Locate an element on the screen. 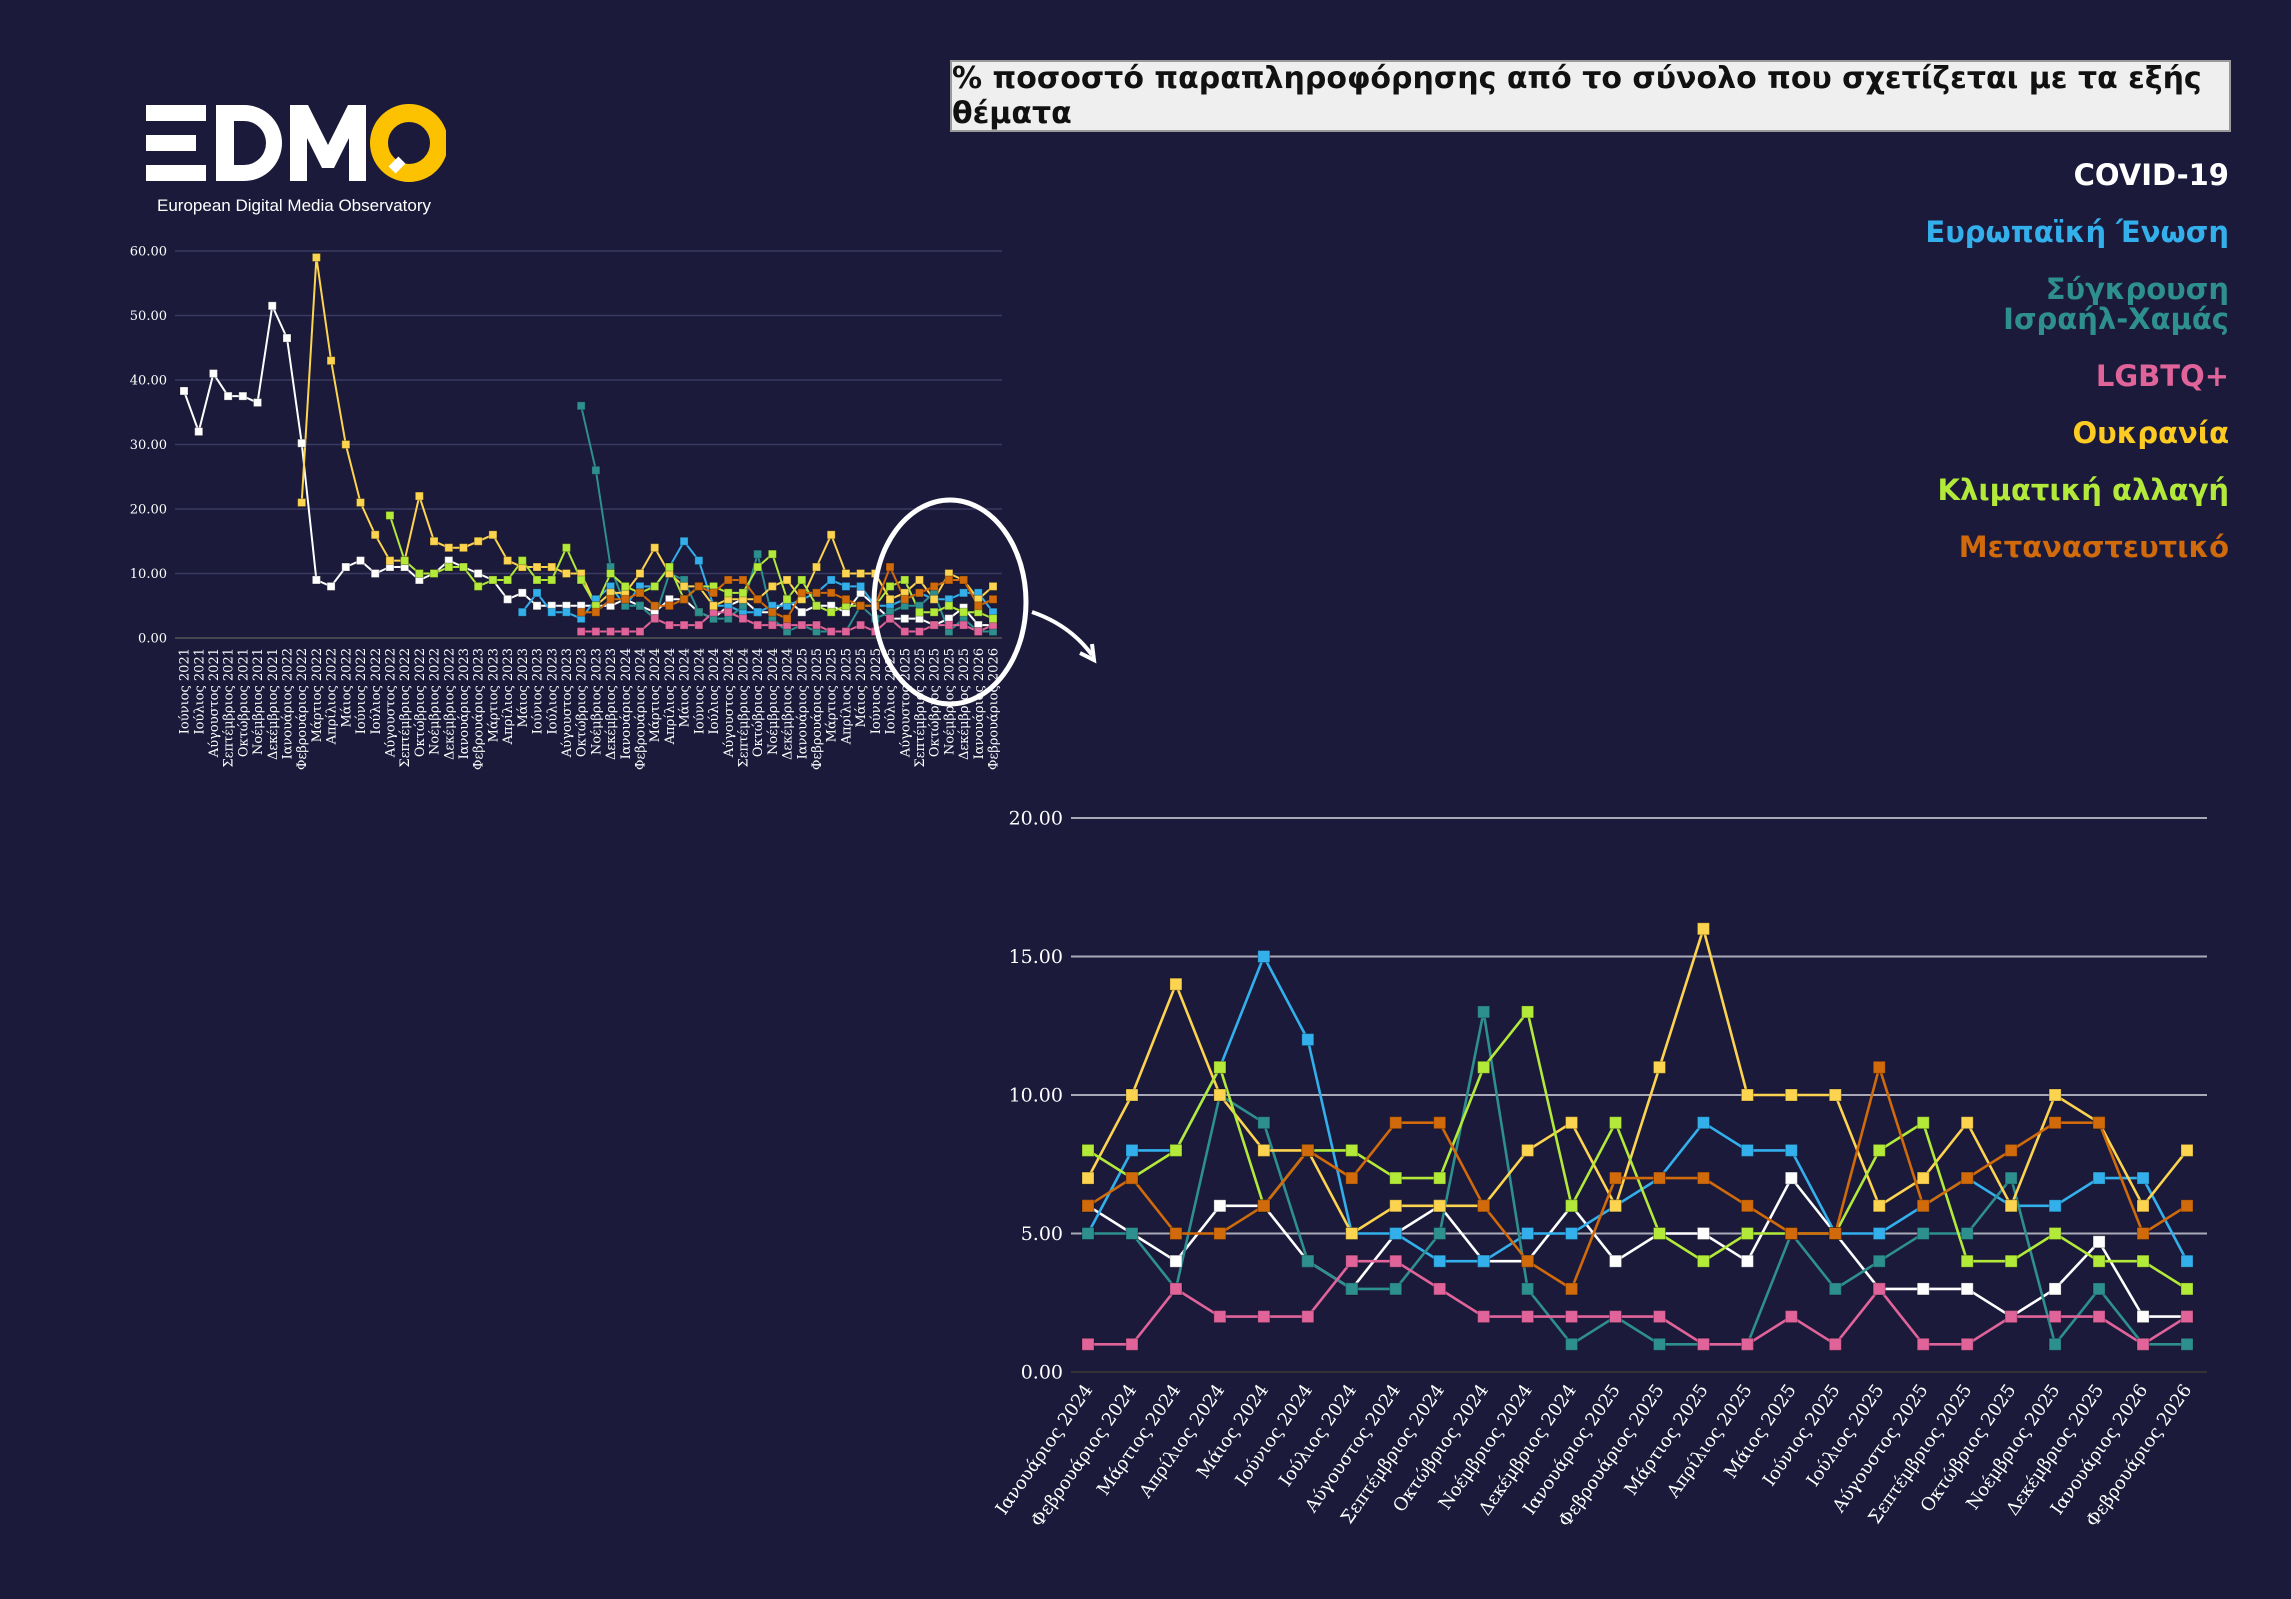 This screenshot has height=1599, width=2291. x-tick-label: Φεβρουάριος 2026 is located at coordinates (994, 709).